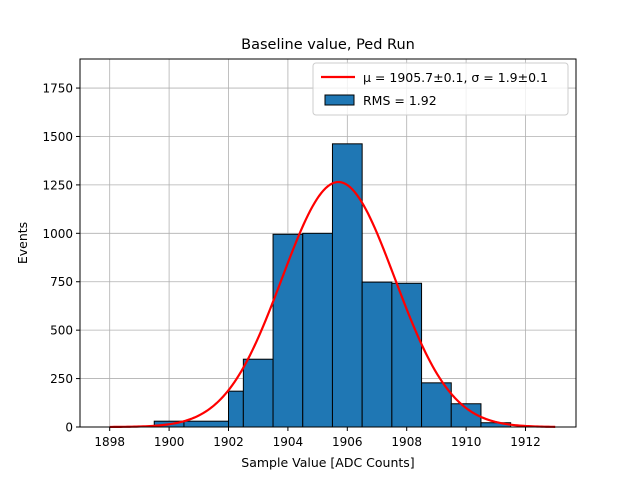  I want to click on legend-fit-label: μ = 1905.7±0.1, σ = 1.9±0.1, so click(455, 77).